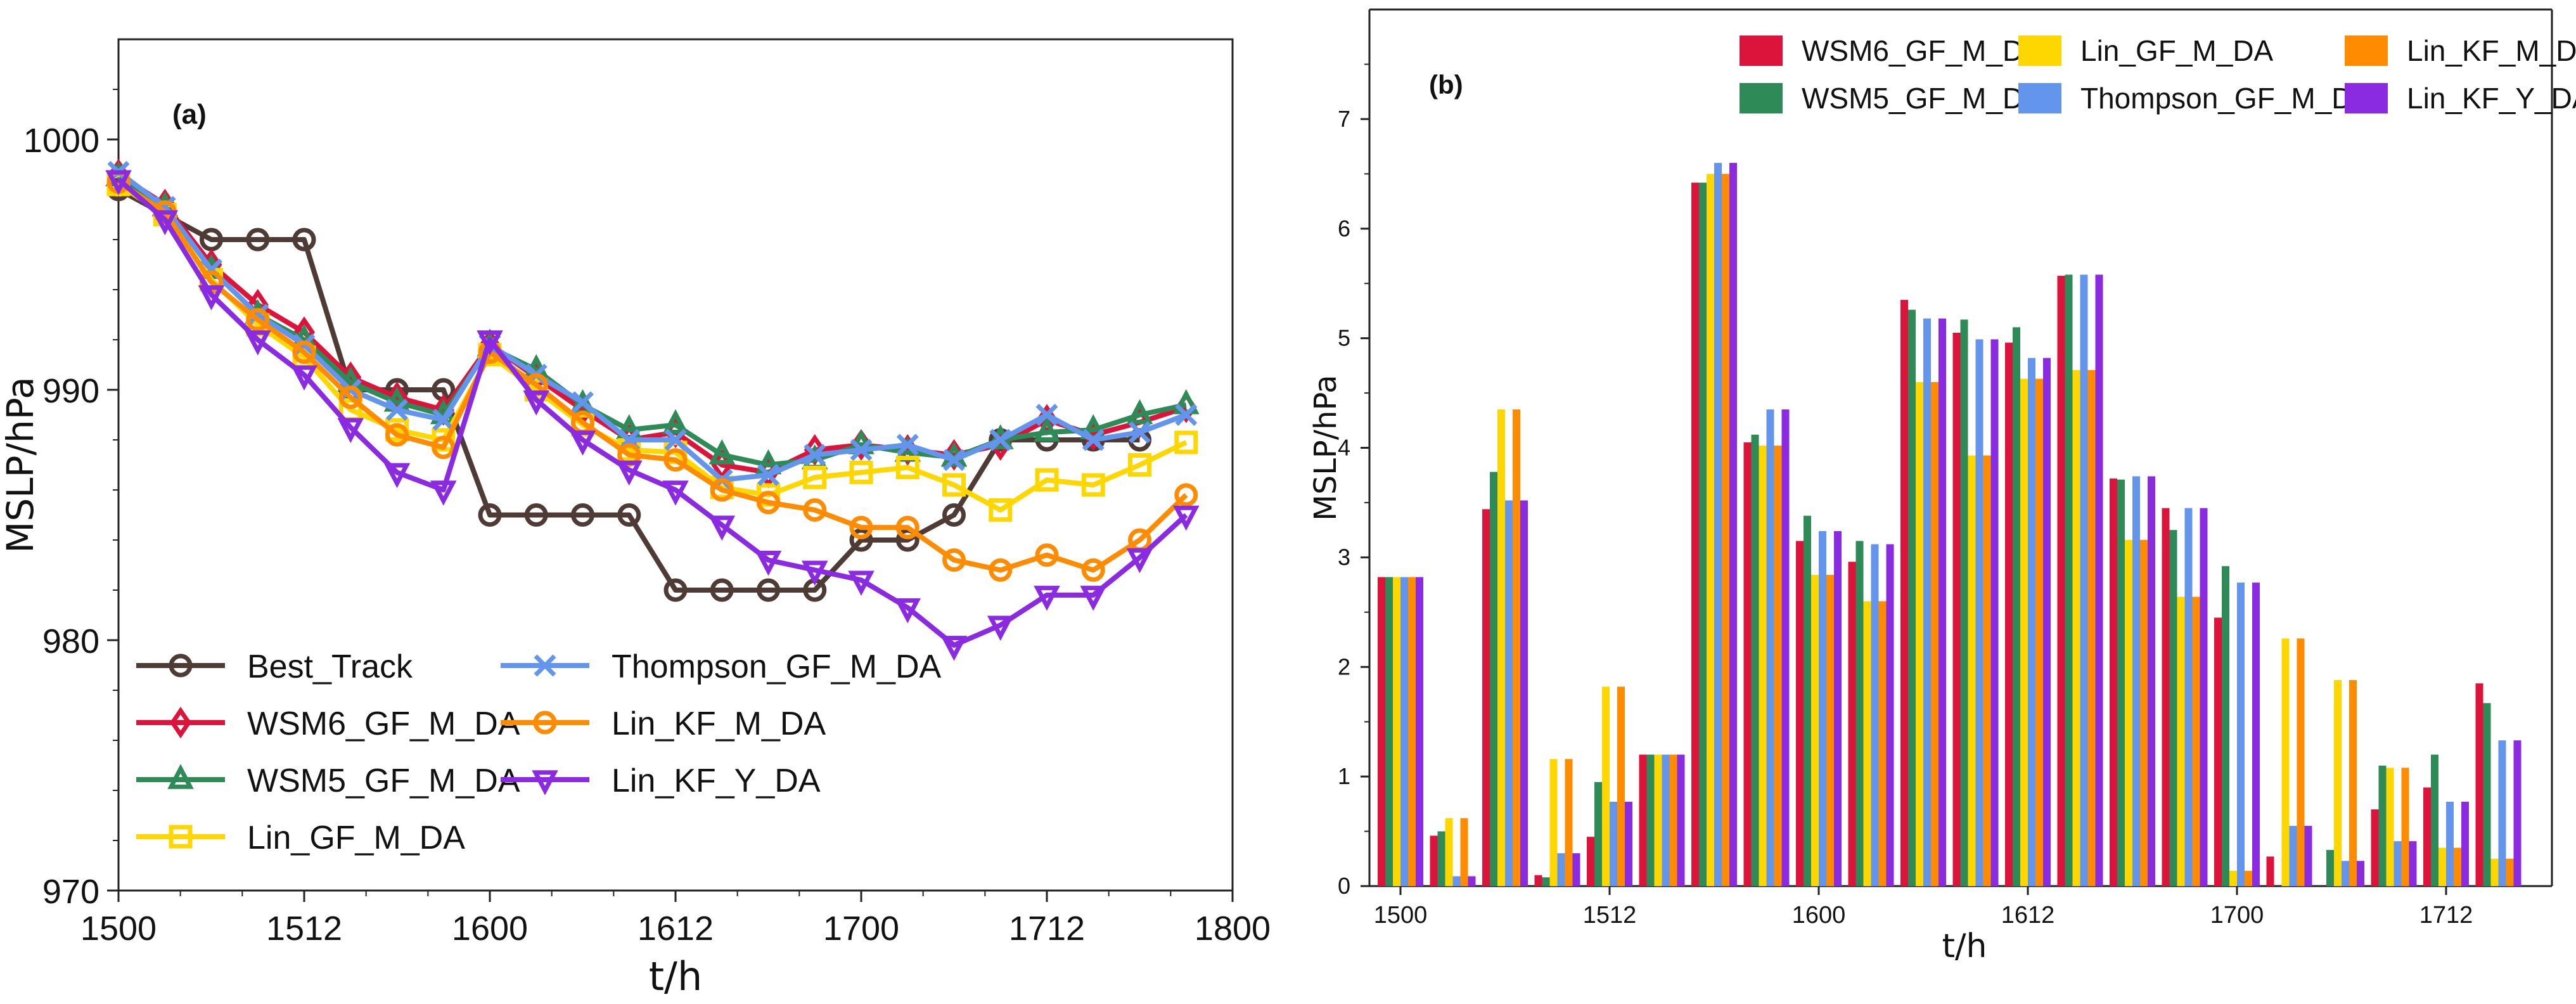 The image size is (2576, 1004). What do you see at coordinates (304, 929) in the screenshot?
I see `x-tick-label: 1512` at bounding box center [304, 929].